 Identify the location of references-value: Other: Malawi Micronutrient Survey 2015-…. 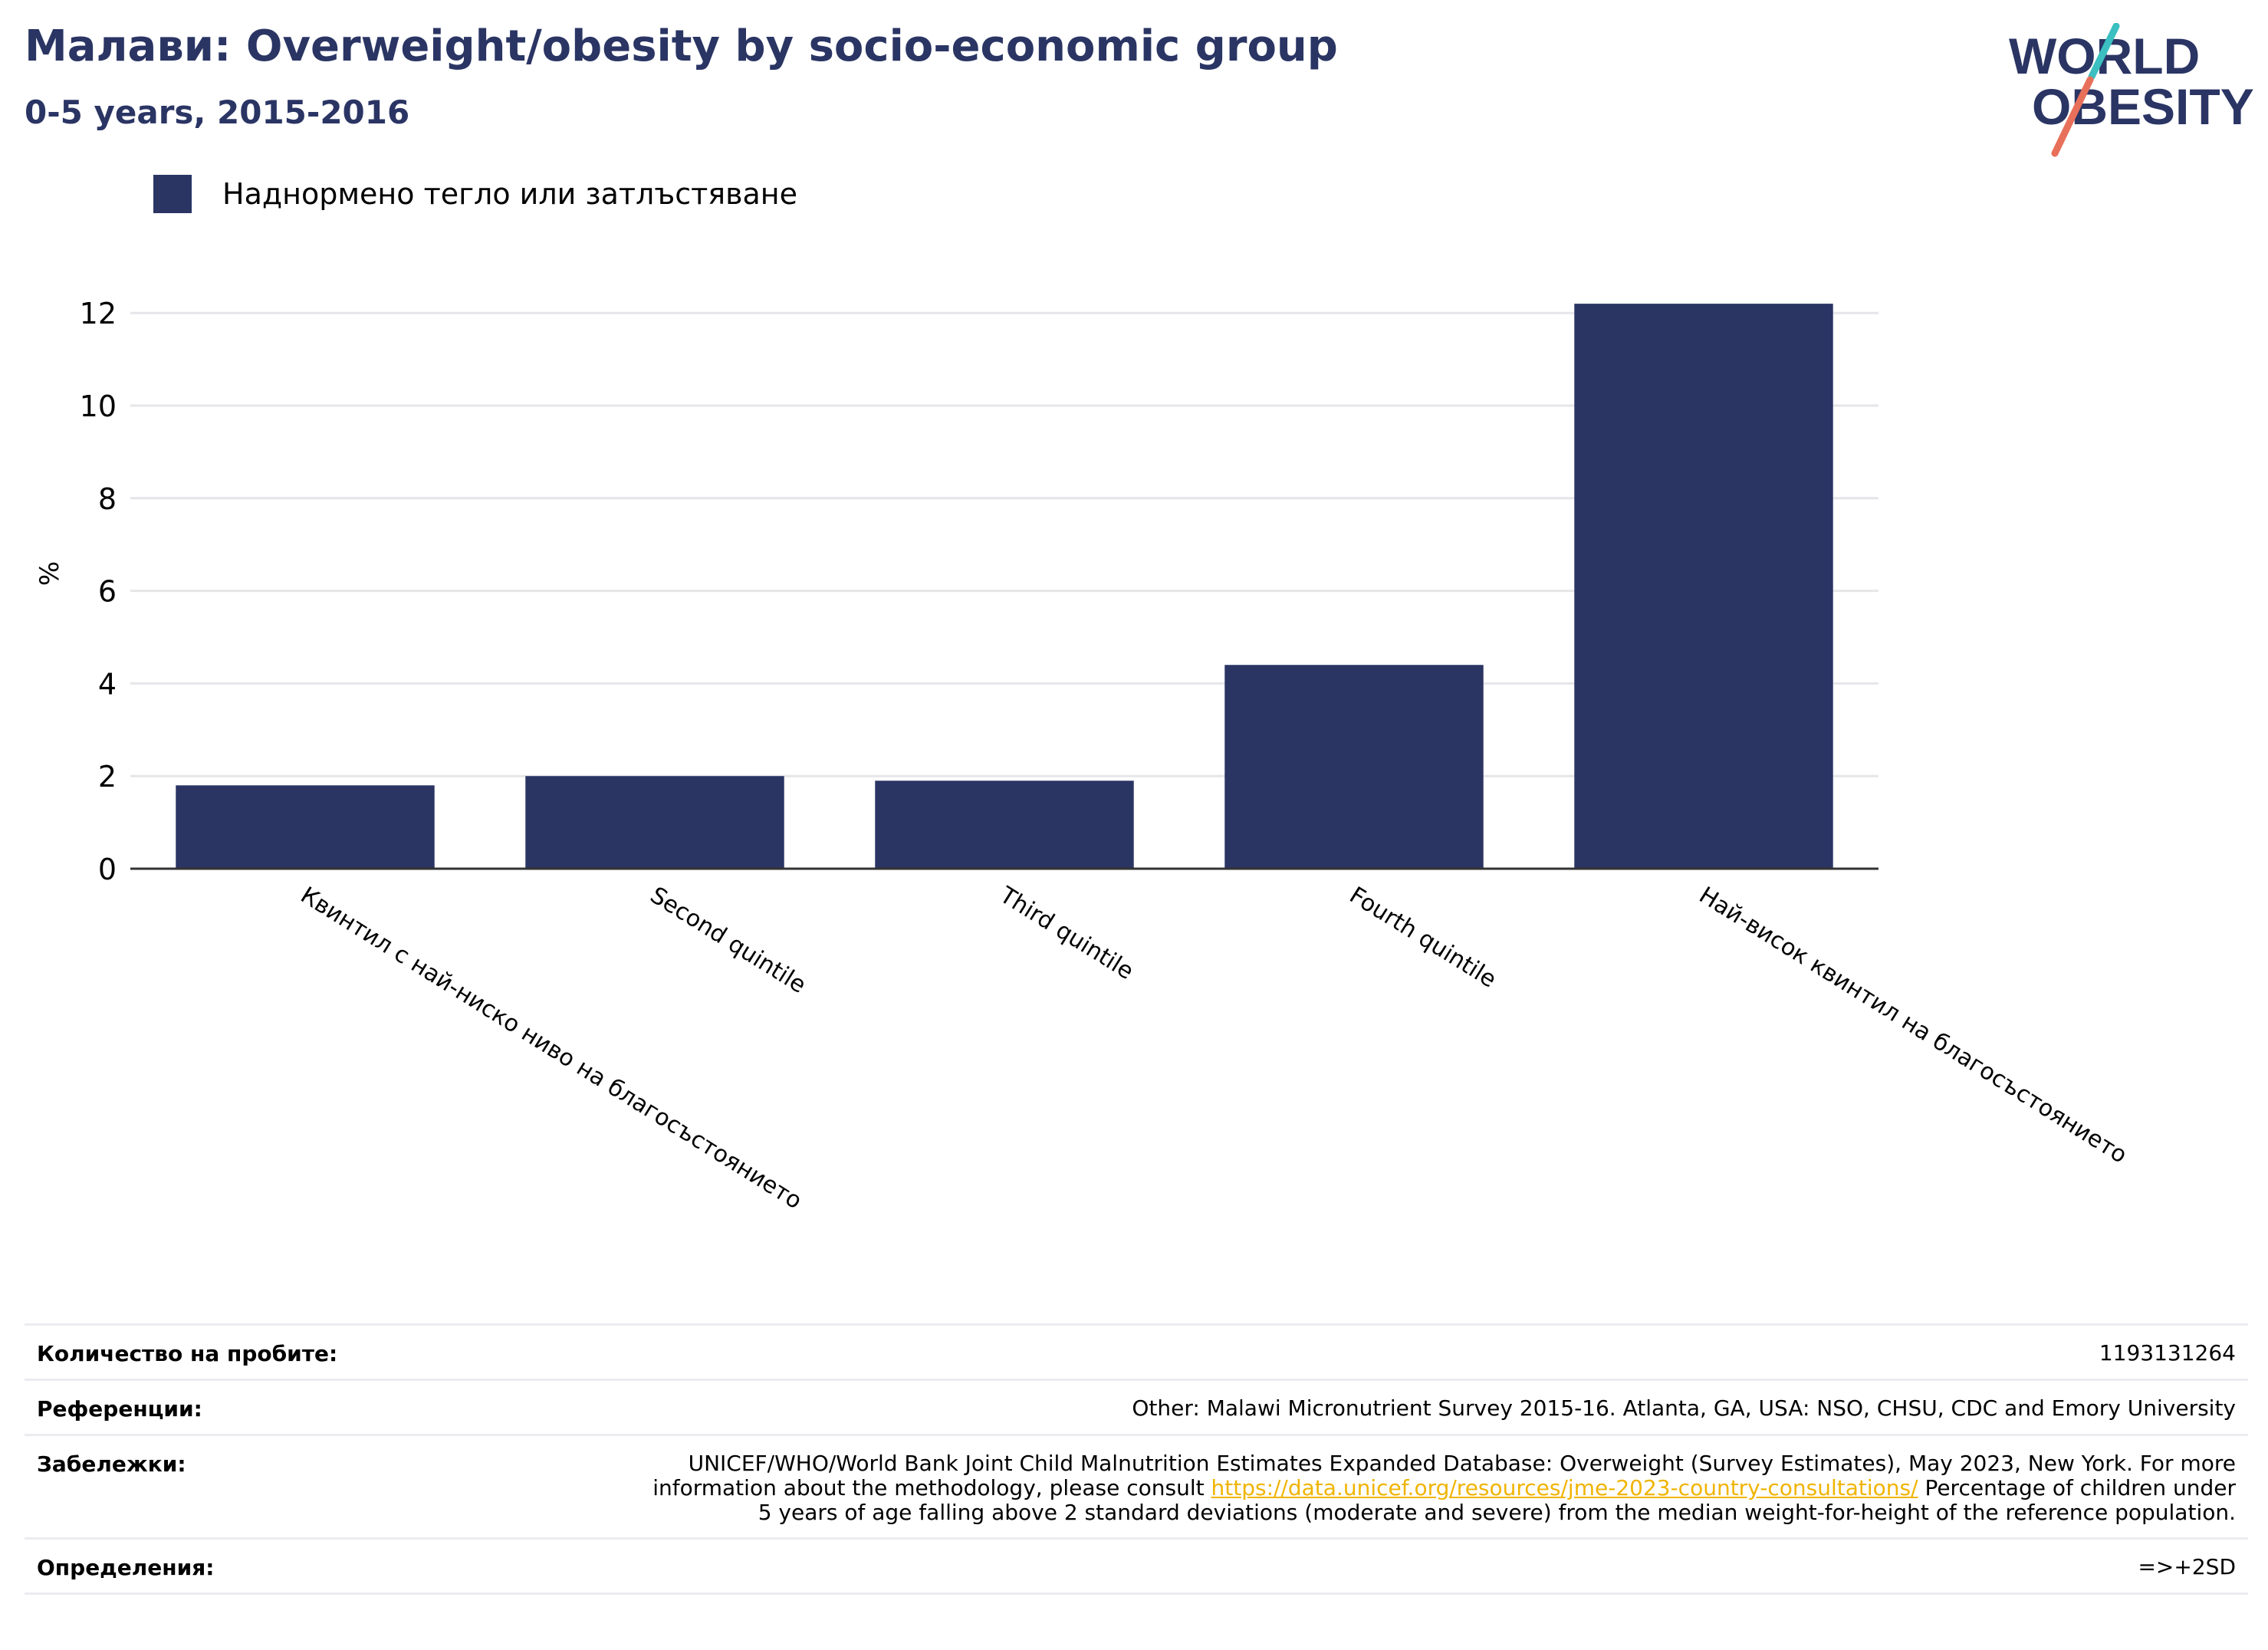
(1684, 1408).